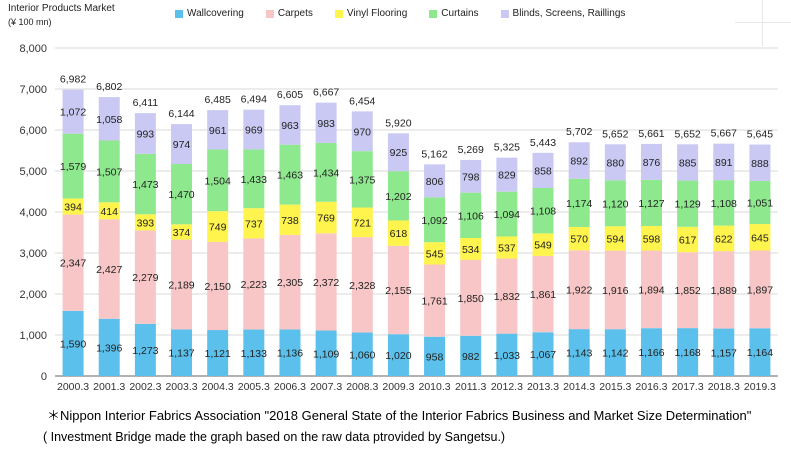 The image size is (791, 456). What do you see at coordinates (363, 132) in the screenshot?
I see `data-label: 970` at bounding box center [363, 132].